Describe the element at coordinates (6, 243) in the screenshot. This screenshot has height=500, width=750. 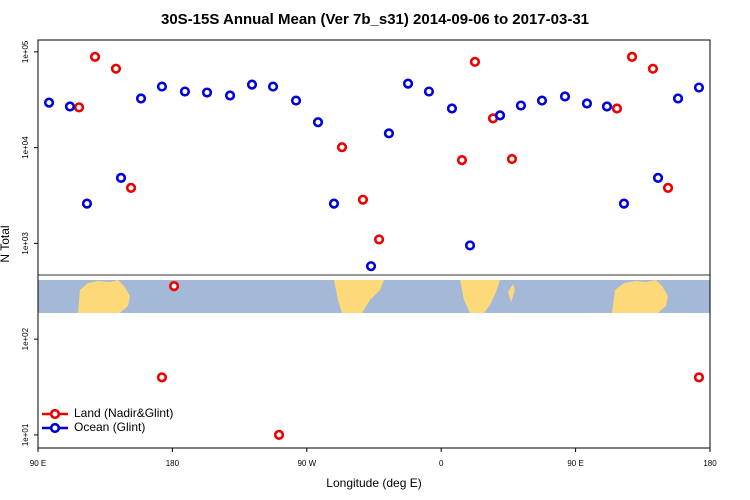
I see `y-axis-label: N Total` at that location.